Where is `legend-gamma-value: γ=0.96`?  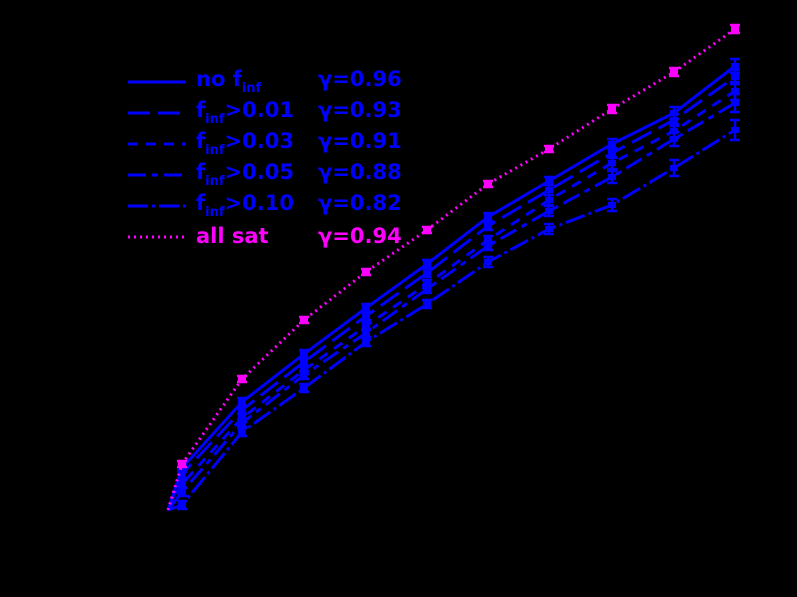
legend-gamma-value: γ=0.96 is located at coordinates (360, 78).